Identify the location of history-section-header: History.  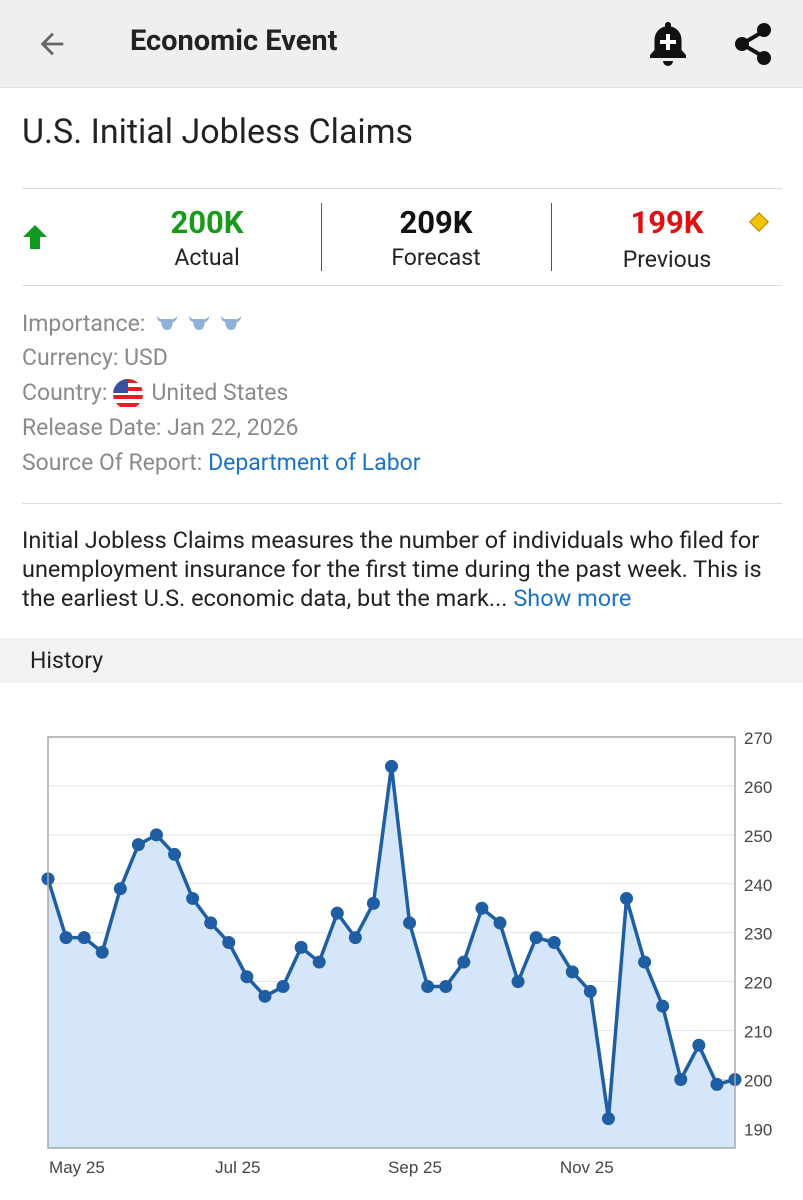
(401, 660).